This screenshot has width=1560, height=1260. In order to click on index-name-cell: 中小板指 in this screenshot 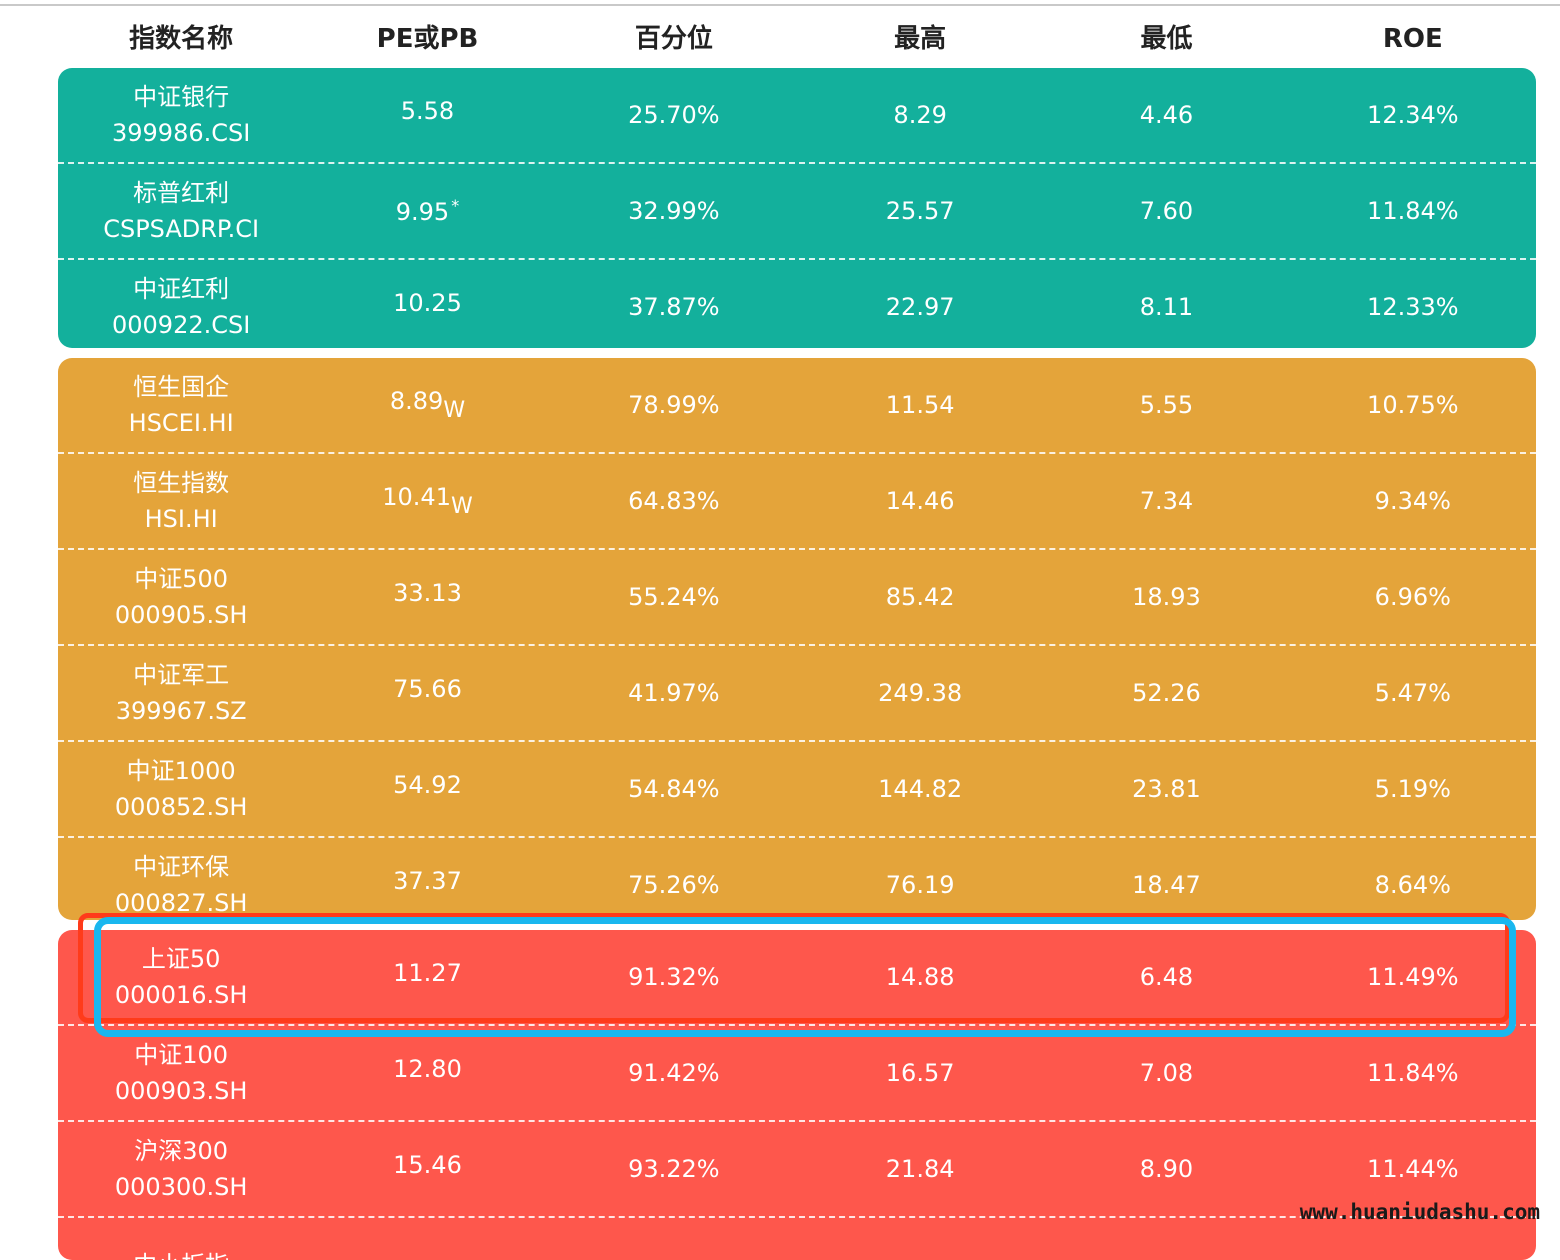, I will do `click(181, 1253)`.